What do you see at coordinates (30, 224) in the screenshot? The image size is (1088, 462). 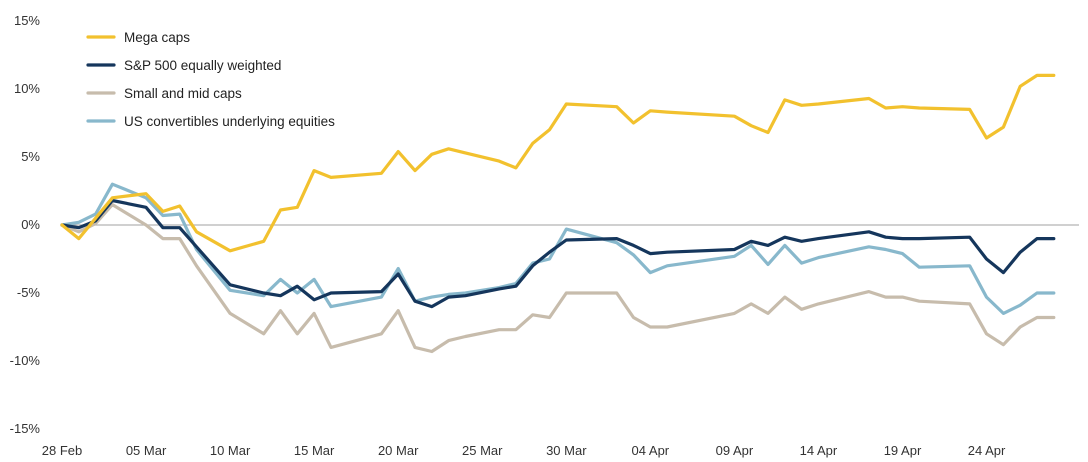 I see `y-tick-label: 0%` at bounding box center [30, 224].